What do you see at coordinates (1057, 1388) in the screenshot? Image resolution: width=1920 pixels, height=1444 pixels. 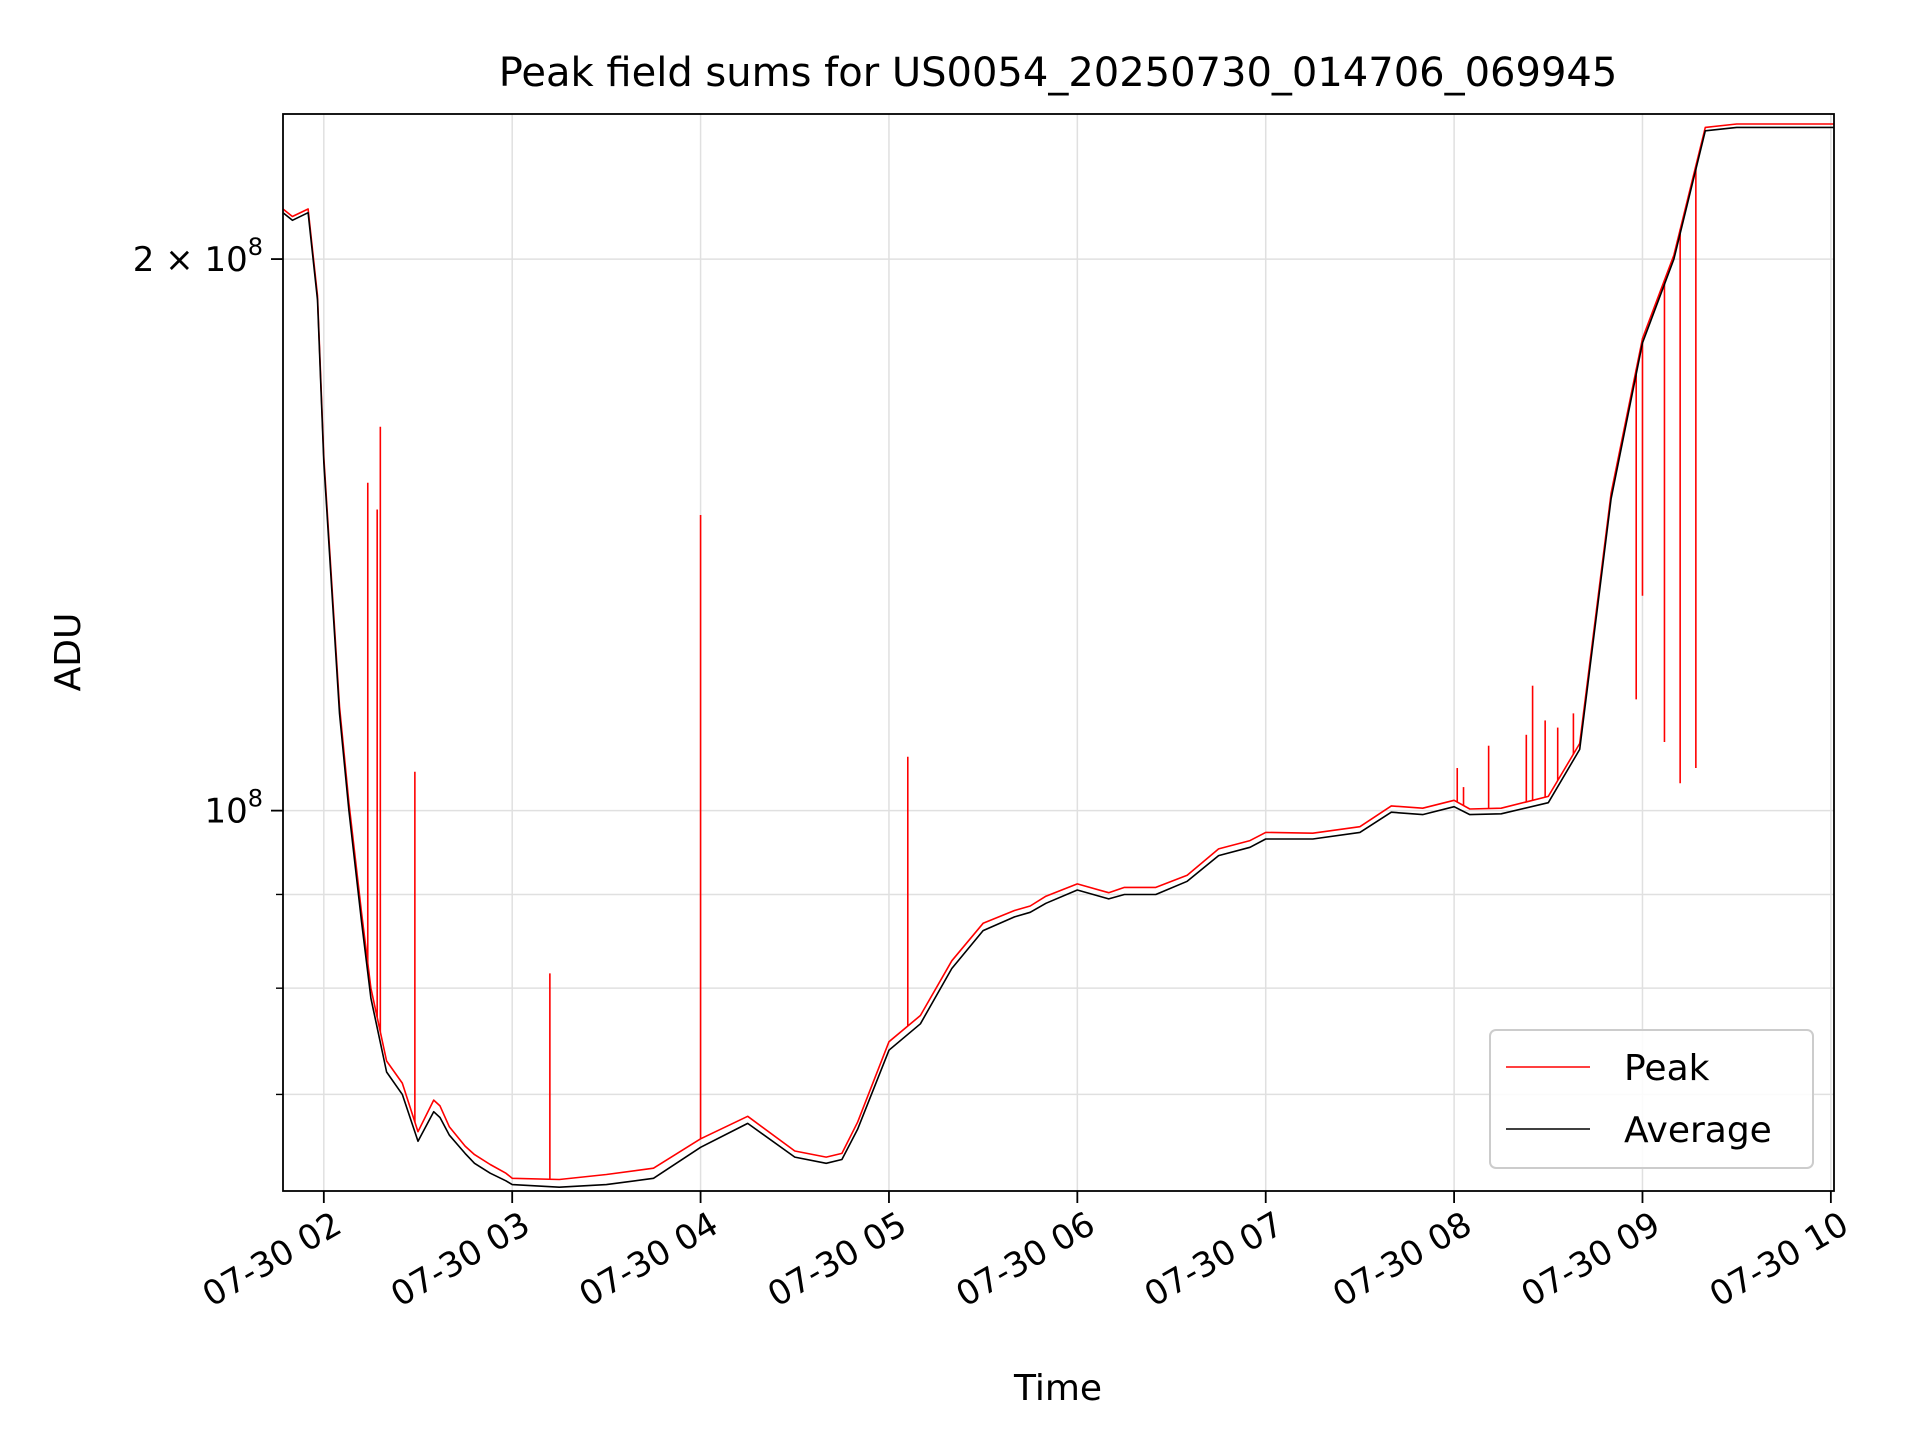 I see `x-axis-label: Time` at bounding box center [1057, 1388].